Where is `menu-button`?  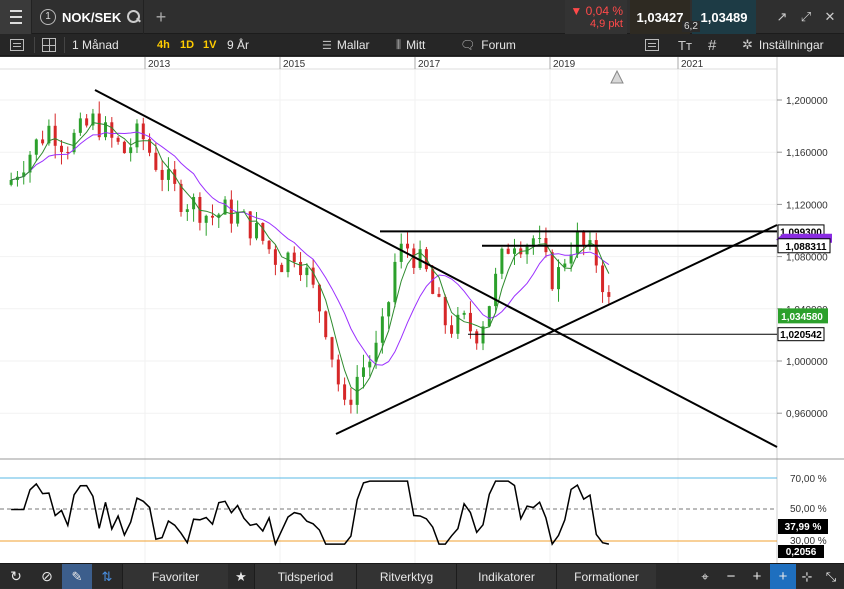
menu-button is located at coordinates (16, 17).